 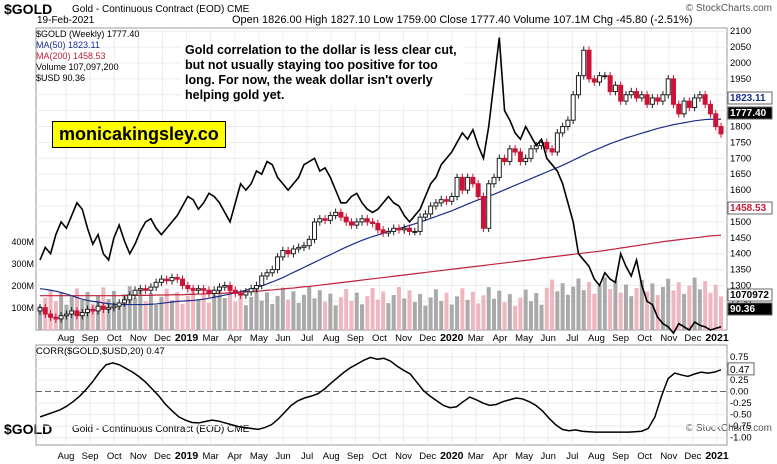 I want to click on volume-tick-label: 200M, so click(x=22, y=286).